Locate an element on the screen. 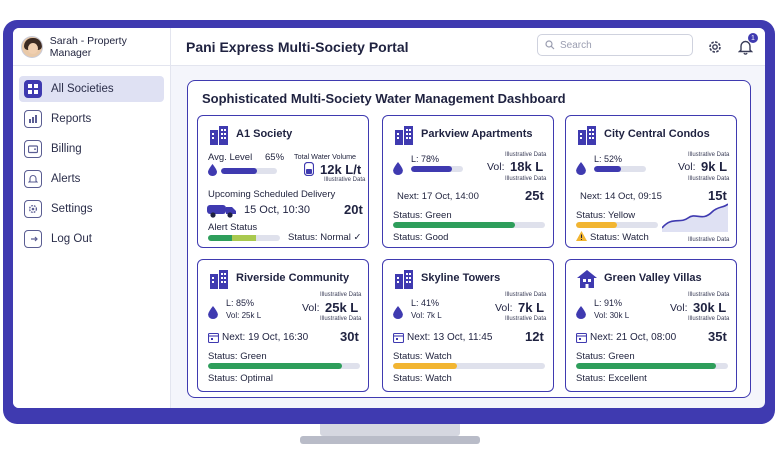 The image size is (780, 460). search-box is located at coordinates (615, 45).